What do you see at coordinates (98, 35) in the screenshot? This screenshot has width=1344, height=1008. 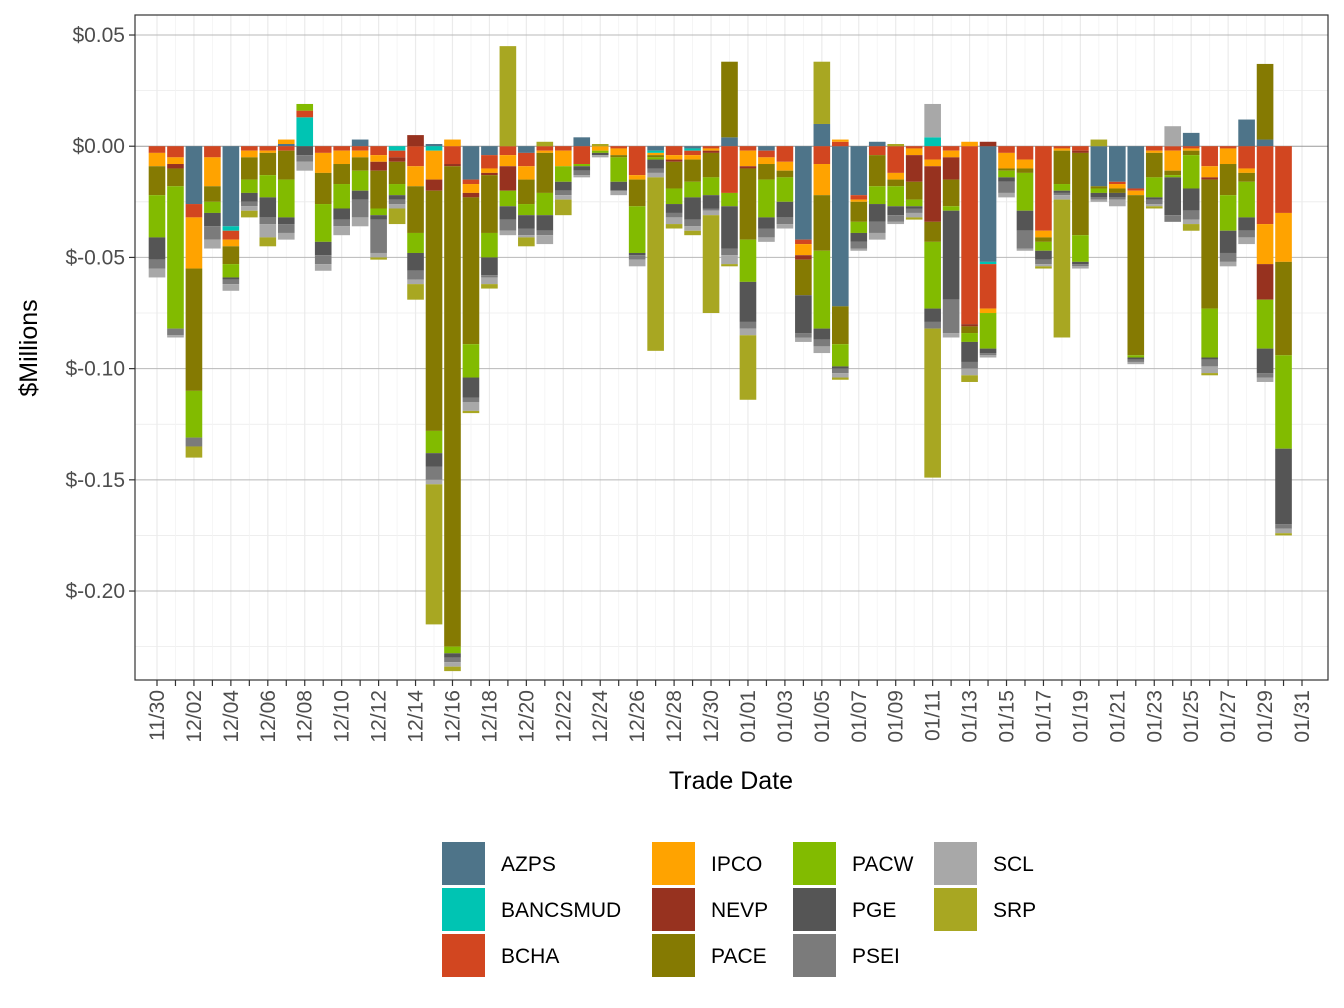 I see `y-tick-label: $0.05` at bounding box center [98, 35].